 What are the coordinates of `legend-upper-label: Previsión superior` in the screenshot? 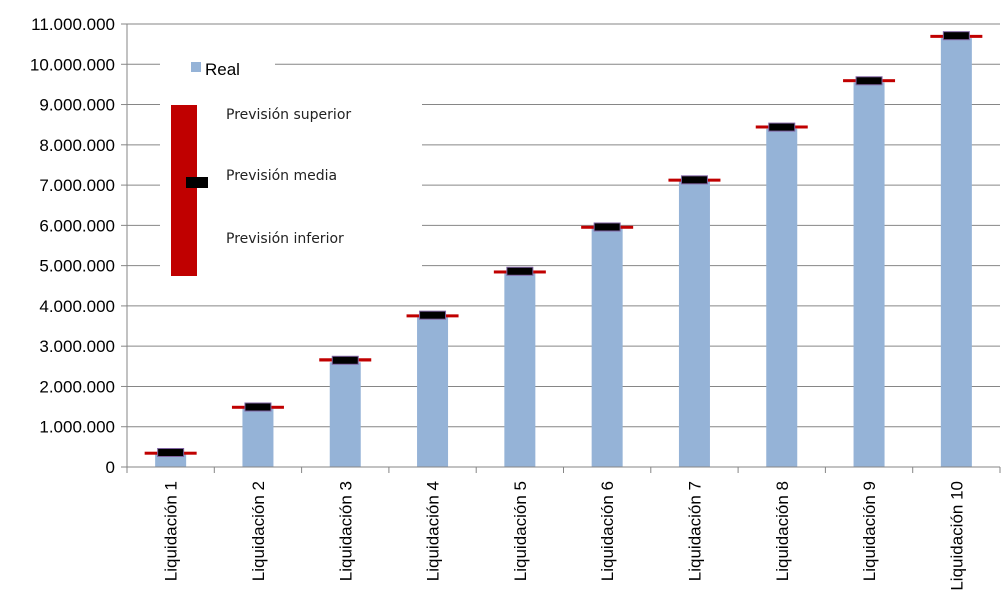 It's located at (288, 115).